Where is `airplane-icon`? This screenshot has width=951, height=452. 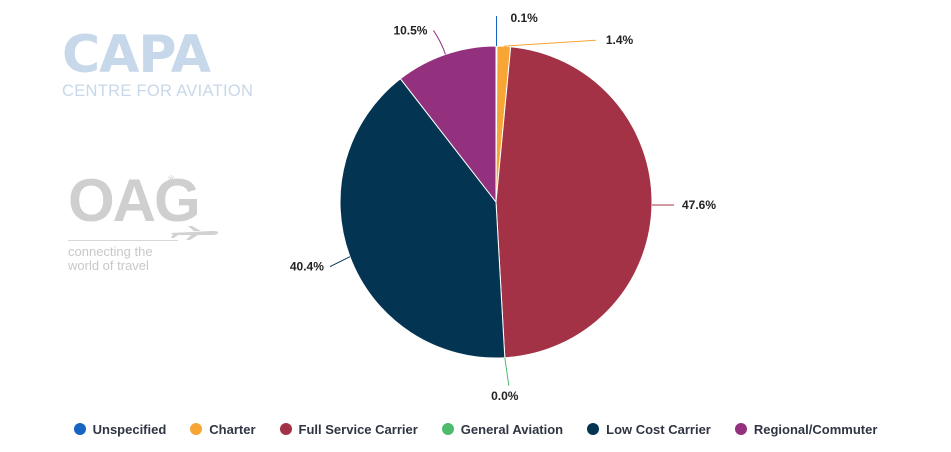 airplane-icon is located at coordinates (194, 233).